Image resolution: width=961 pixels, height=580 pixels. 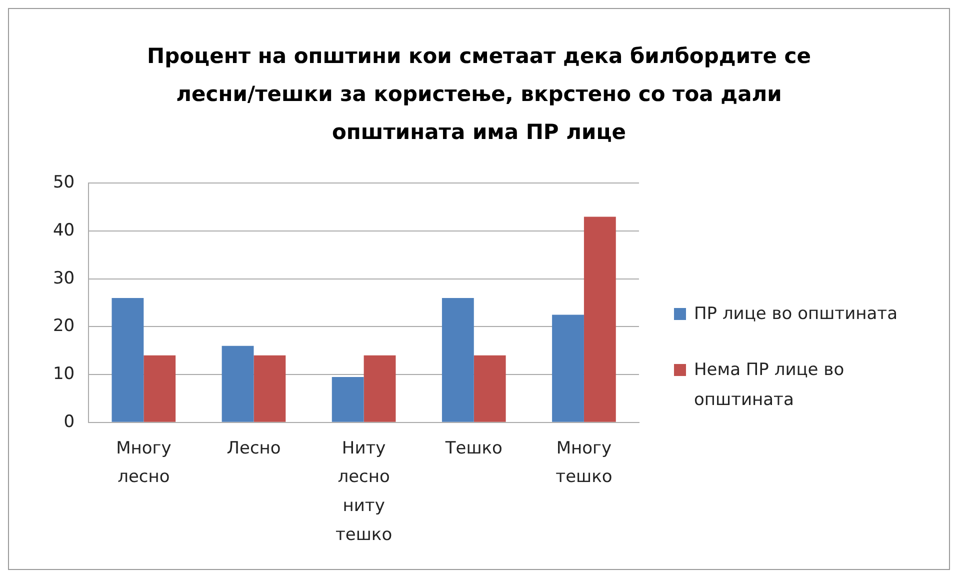 What do you see at coordinates (364, 491) in the screenshot?
I see `x-tick-label: Ниту лесно ниту тешко` at bounding box center [364, 491].